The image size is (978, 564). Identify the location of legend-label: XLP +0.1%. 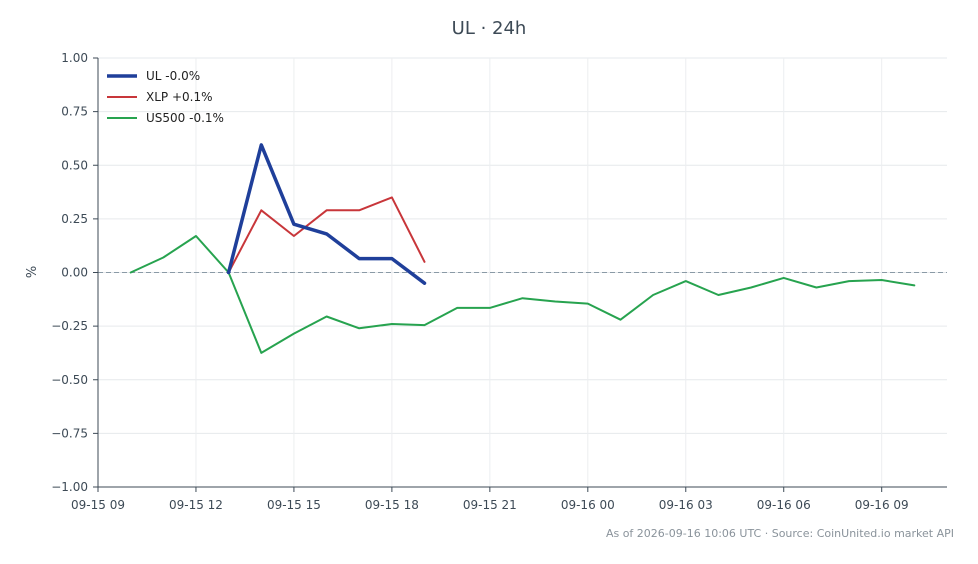
(179, 97).